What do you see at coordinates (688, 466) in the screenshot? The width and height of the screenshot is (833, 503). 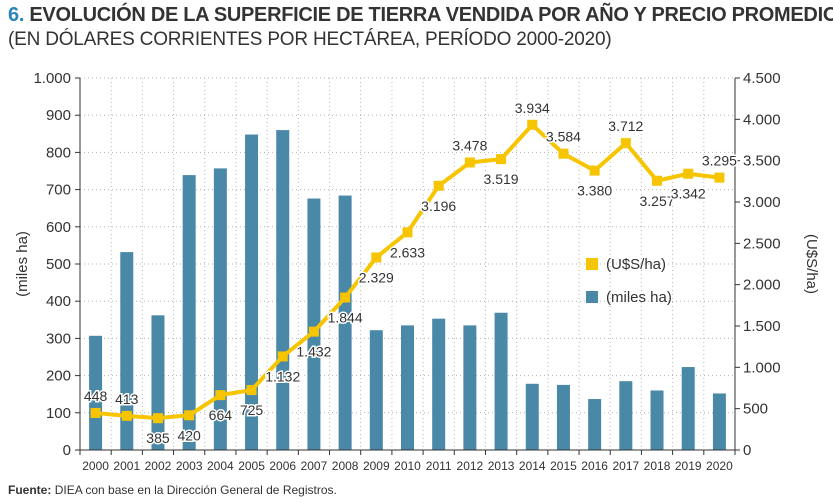 I see `x-tick-label: 2019` at bounding box center [688, 466].